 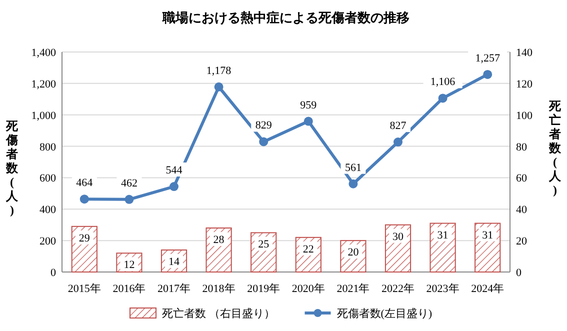 What do you see at coordinates (129, 289) in the screenshot?
I see `x-tick-label: 2016年` at bounding box center [129, 289].